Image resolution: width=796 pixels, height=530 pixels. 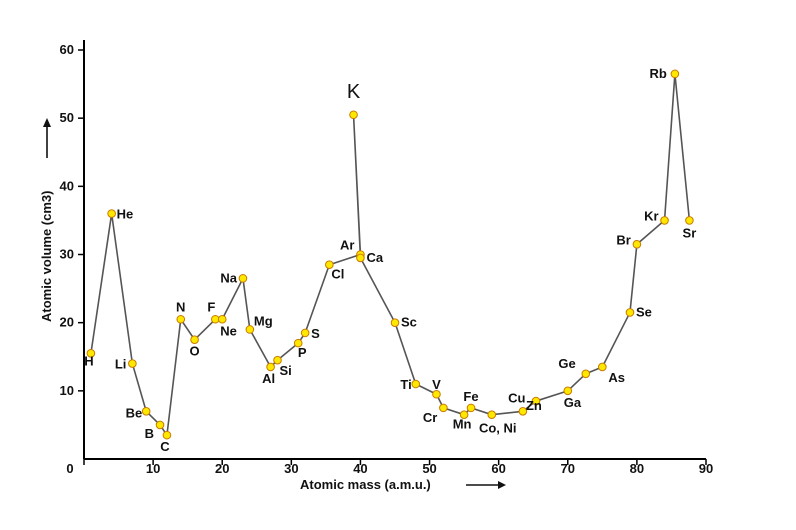 I want to click on y-axis-title: Atomic volume (cm3), so click(x=46, y=256).